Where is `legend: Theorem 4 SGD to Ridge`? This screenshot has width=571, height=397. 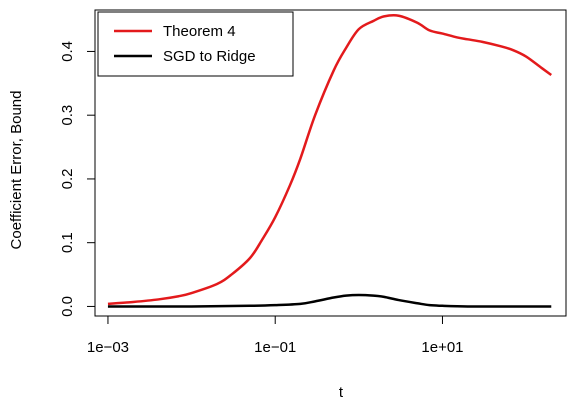 legend: Theorem 4 SGD to Ridge is located at coordinates (195, 44).